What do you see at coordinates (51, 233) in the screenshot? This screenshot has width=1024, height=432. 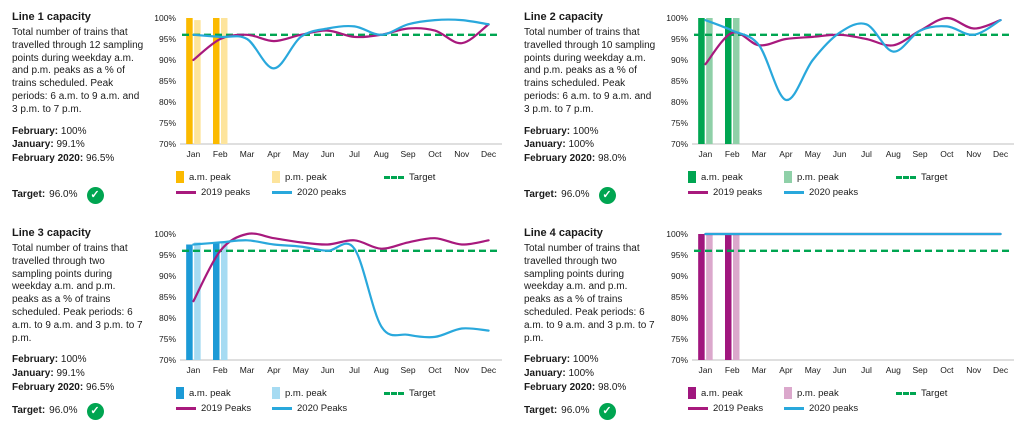 I see `panel-title: Line 3 capacity` at bounding box center [51, 233].